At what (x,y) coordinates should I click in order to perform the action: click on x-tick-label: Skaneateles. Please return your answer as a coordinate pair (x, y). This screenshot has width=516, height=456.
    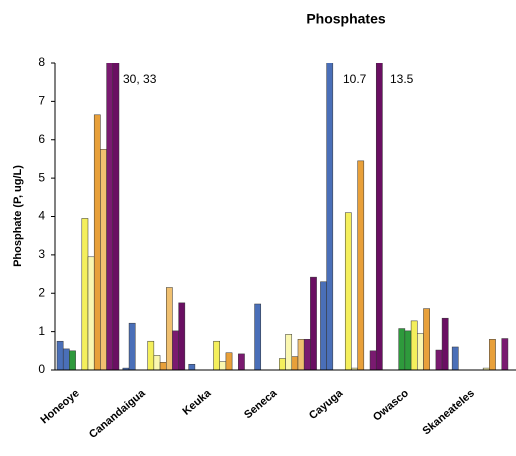
    Looking at the image, I should click on (448, 412).